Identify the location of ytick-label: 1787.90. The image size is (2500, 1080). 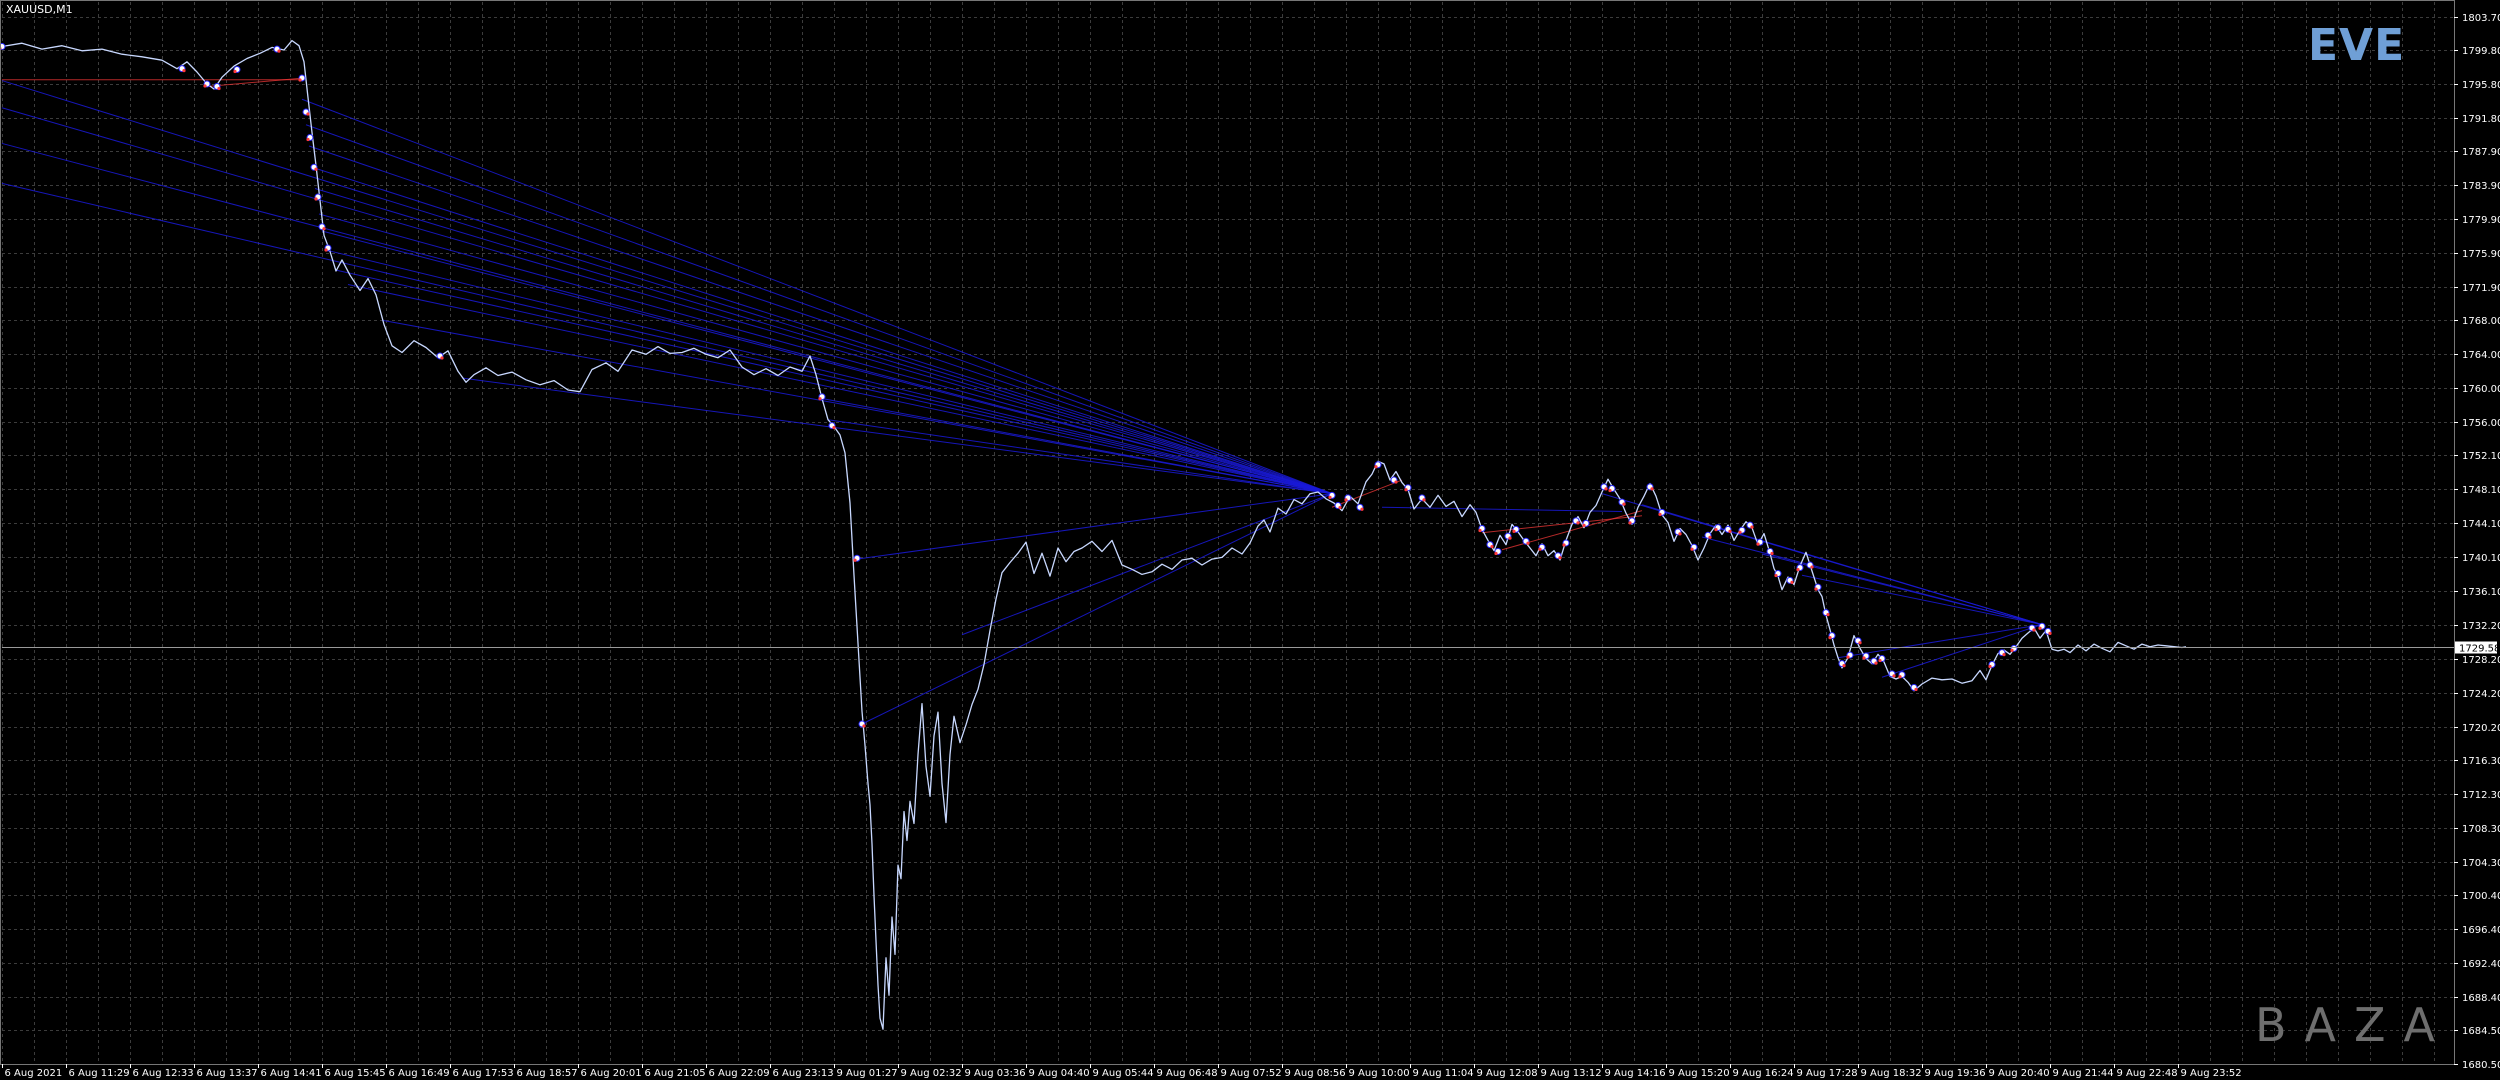
(2481, 152).